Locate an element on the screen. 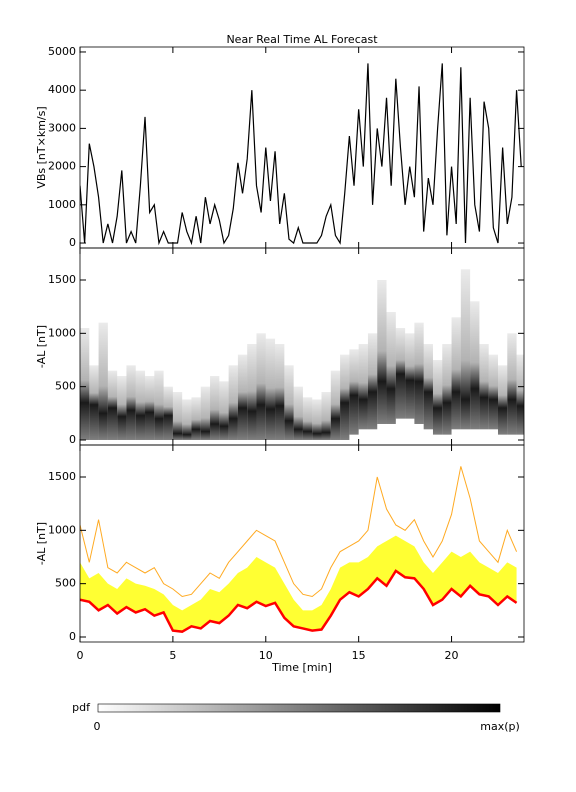 This screenshot has height=792, width=576. forecast-band is located at coordinates (298, 583).